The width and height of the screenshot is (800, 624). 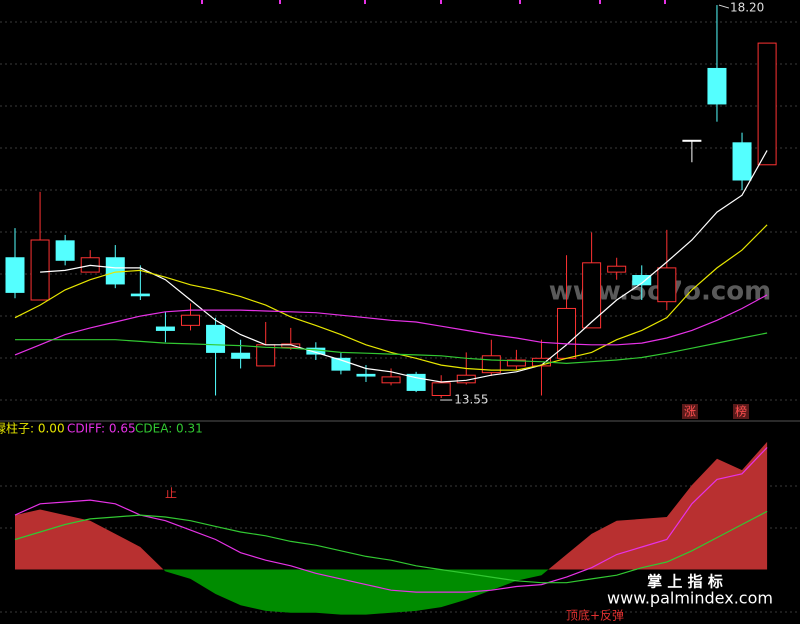 I want to click on top-markers, so click(x=433, y=2).